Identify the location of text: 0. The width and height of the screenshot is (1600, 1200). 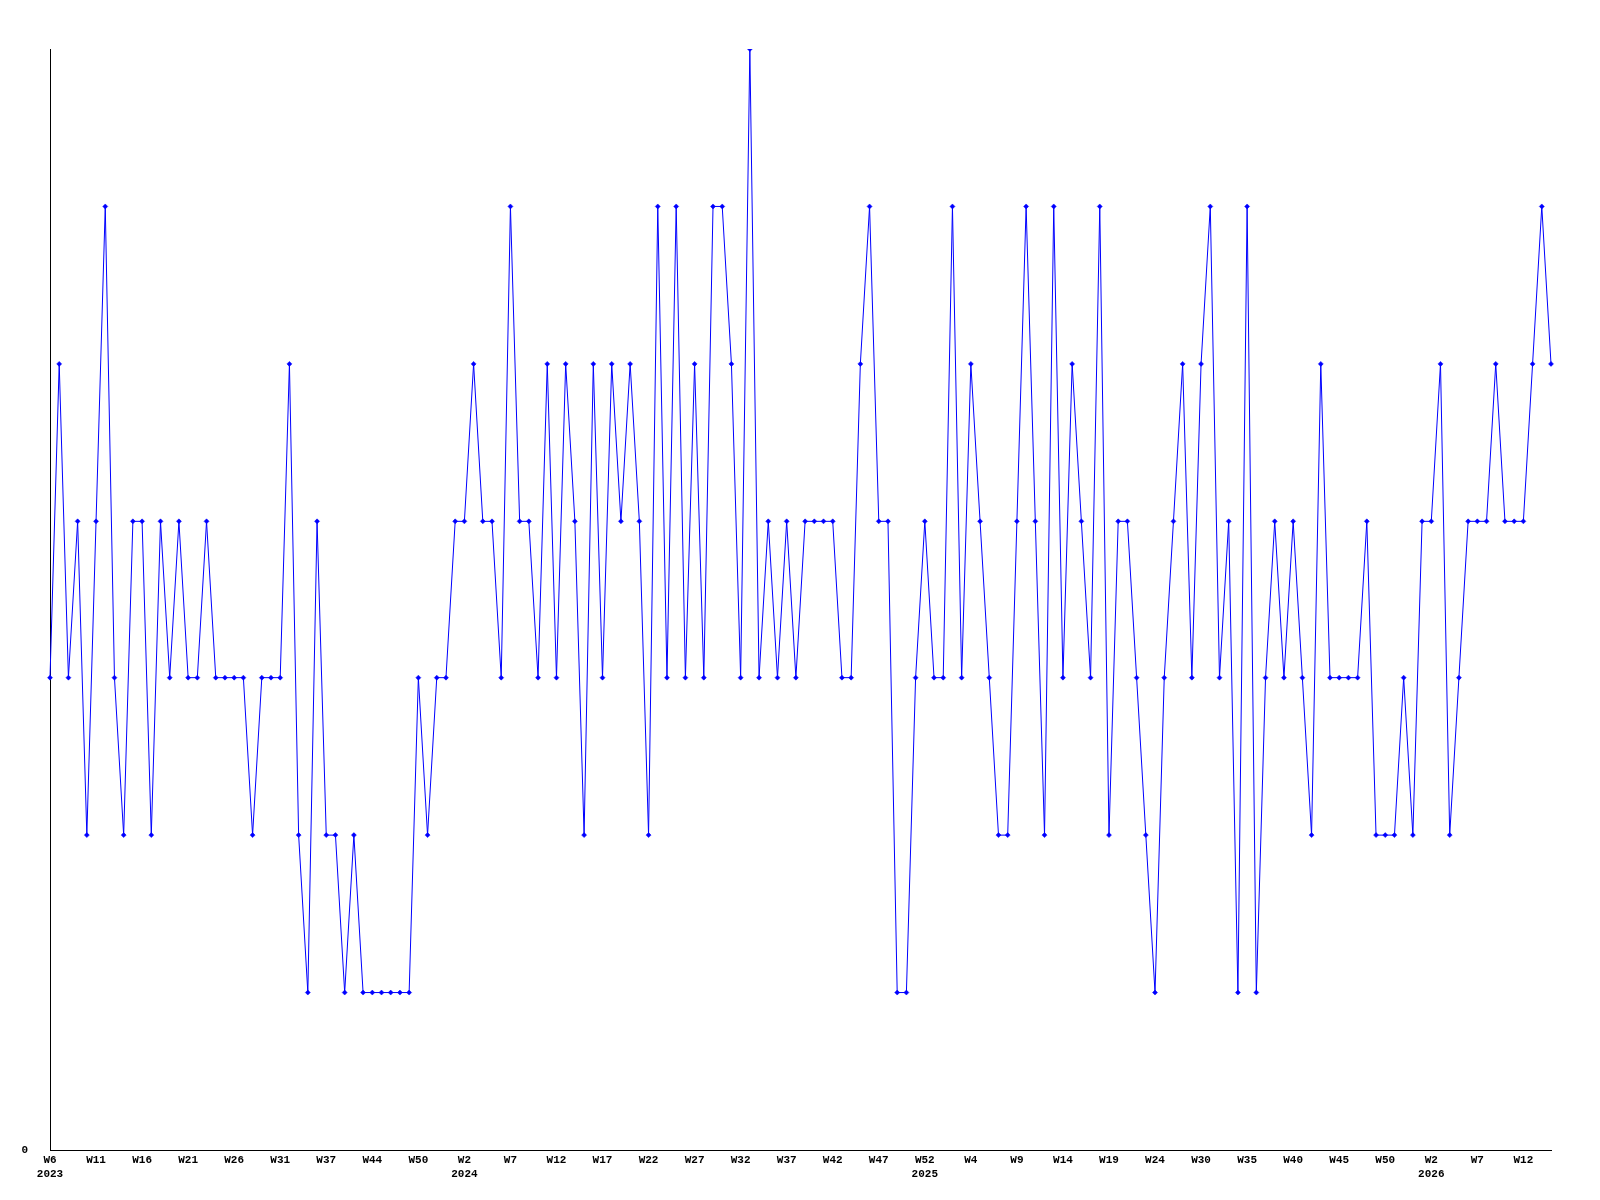
(24, 1149).